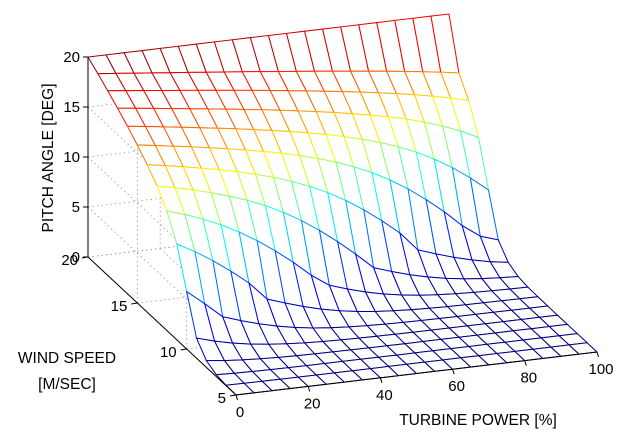  Describe the element at coordinates (162, 326) in the screenshot. I see `y-axis-line` at that location.